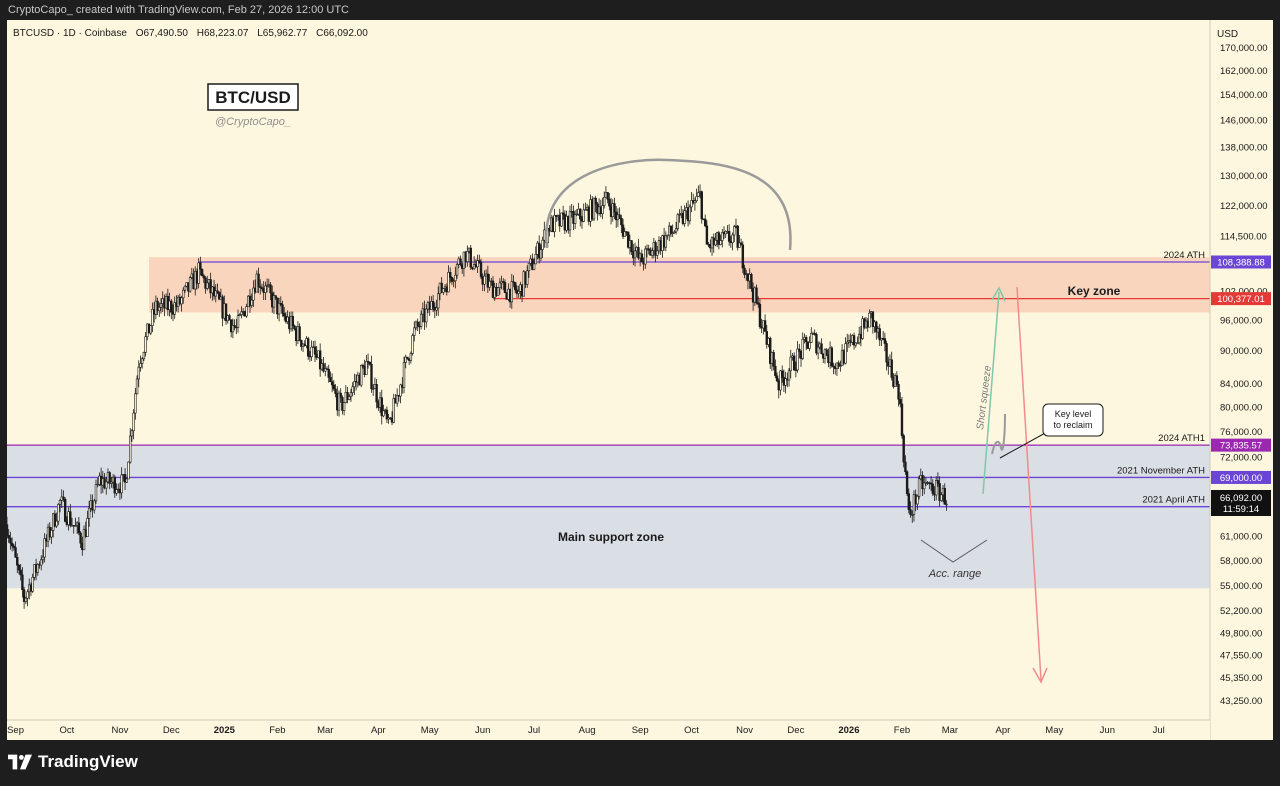  Describe the element at coordinates (587, 730) in the screenshot. I see `time-tick-11: Aug` at that location.